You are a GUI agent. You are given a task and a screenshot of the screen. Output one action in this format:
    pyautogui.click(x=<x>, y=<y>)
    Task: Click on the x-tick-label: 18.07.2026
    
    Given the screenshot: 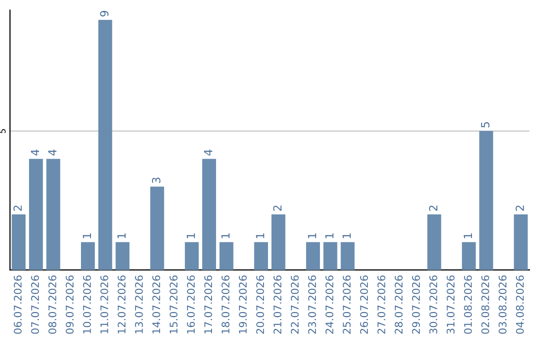 What is the action you would take?
    pyautogui.click(x=226, y=304)
    